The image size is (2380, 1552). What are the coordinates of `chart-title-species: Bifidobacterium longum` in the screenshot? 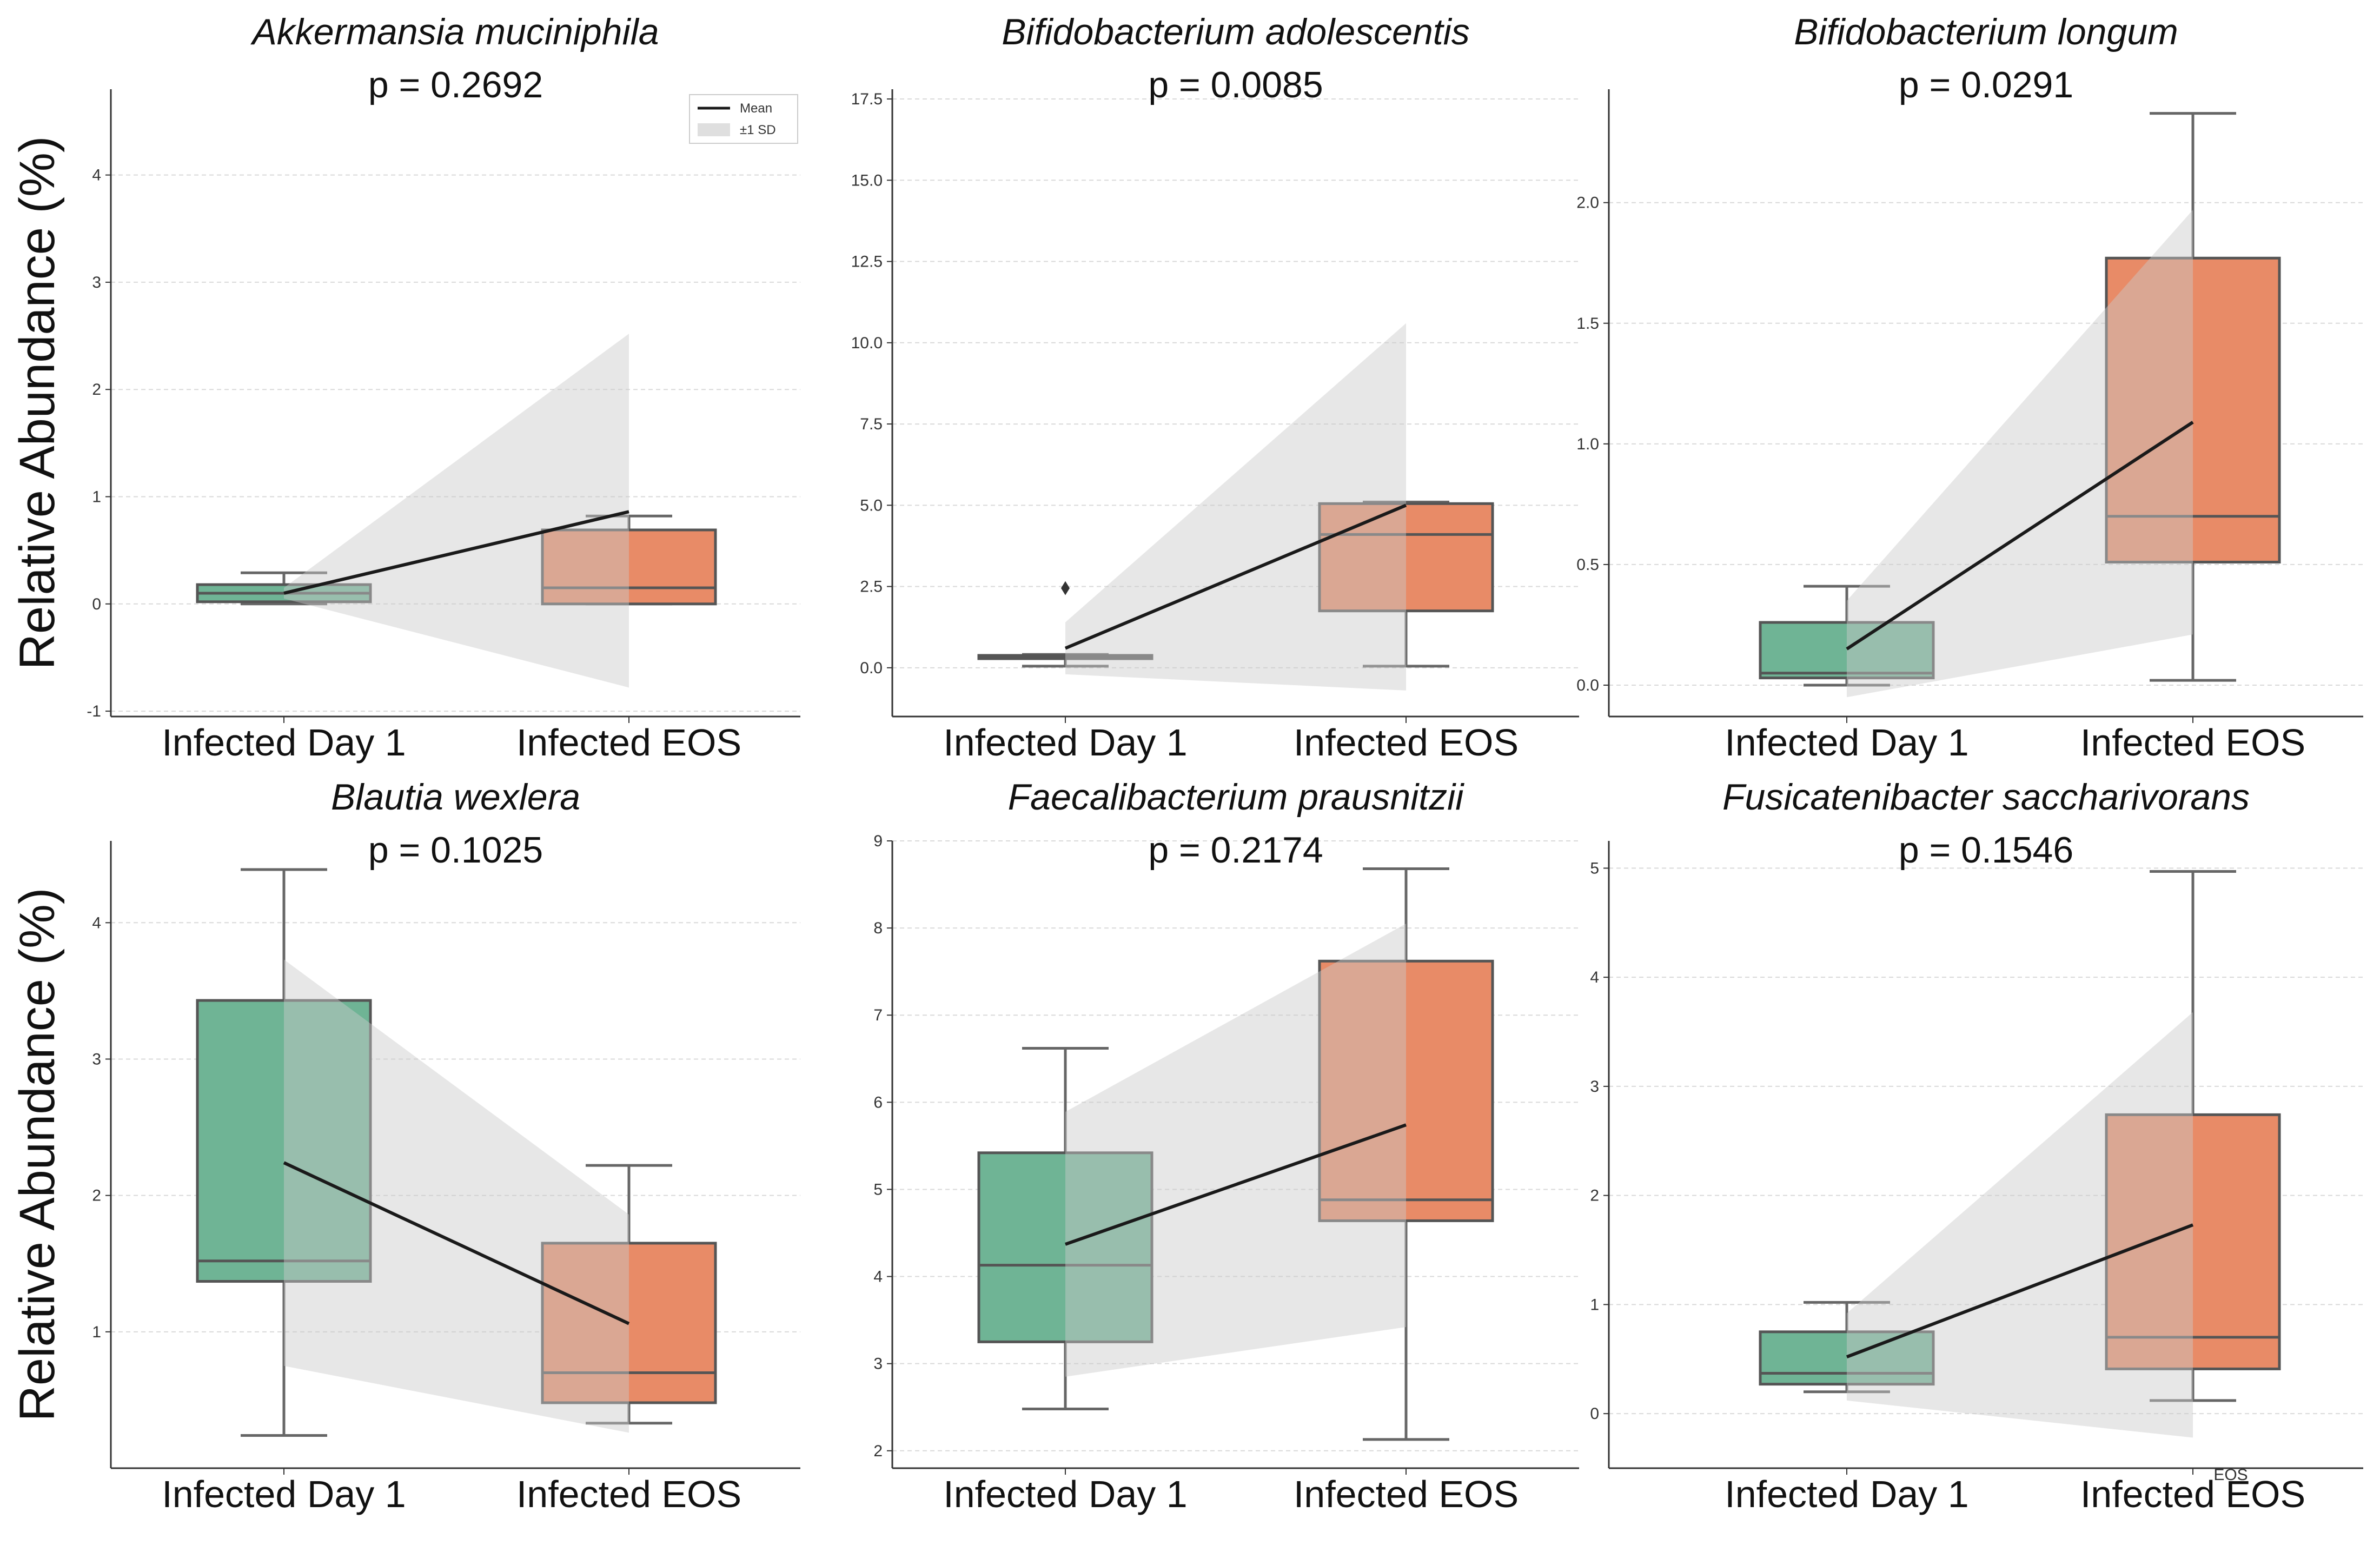 It's located at (1986, 31).